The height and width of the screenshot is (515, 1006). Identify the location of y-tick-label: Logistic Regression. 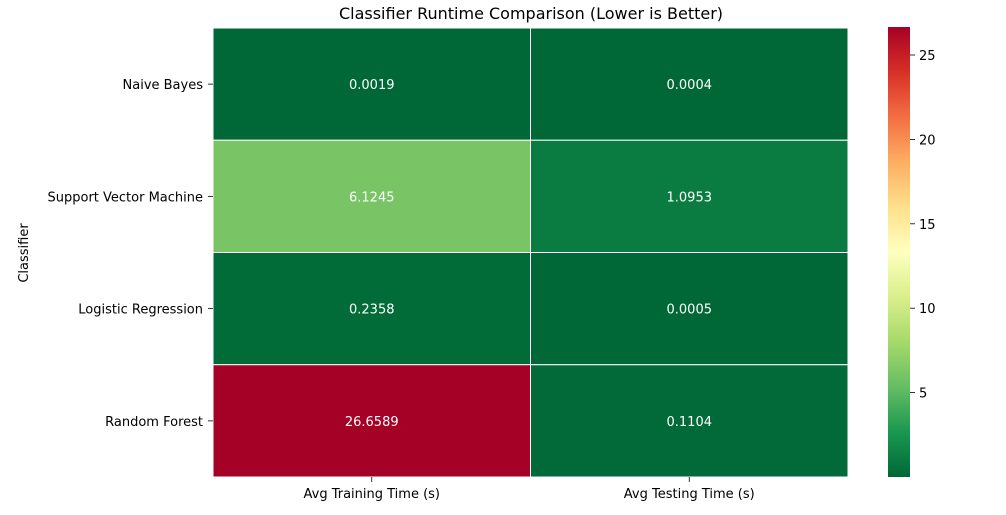
(140, 310).